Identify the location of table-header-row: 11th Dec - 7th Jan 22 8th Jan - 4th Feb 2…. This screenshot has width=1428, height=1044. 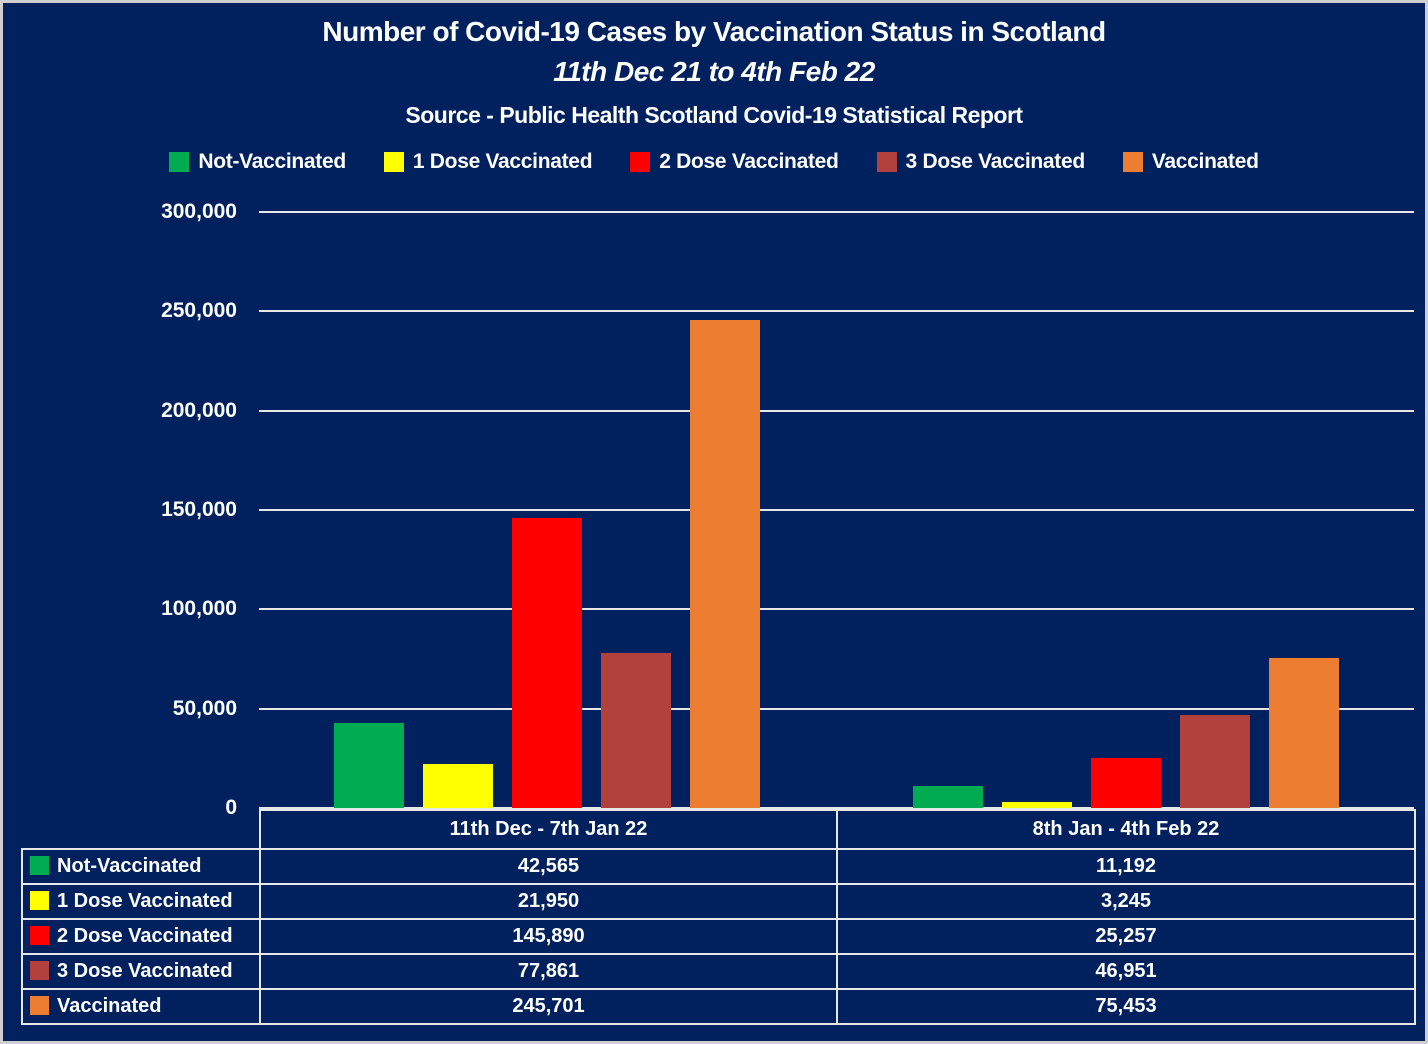
(719, 829).